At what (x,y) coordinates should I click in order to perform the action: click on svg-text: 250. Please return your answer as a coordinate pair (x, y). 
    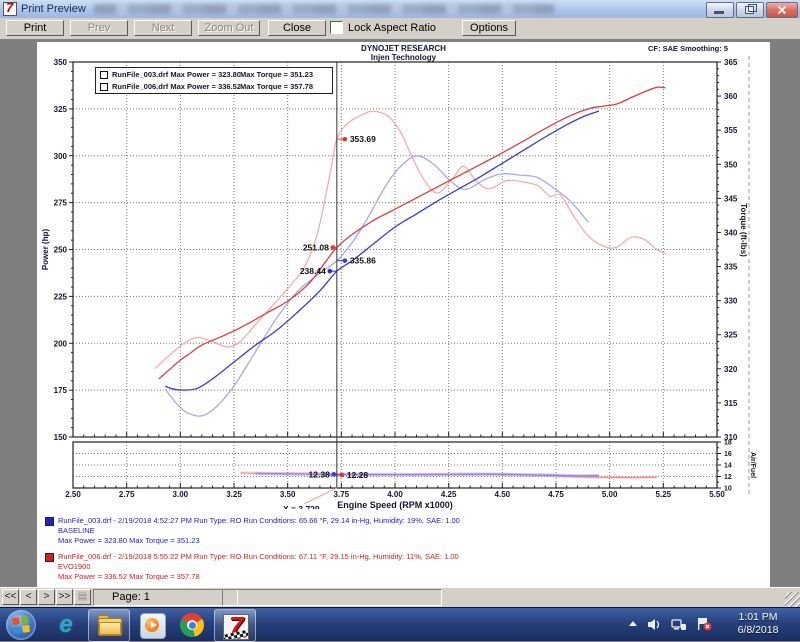
    Looking at the image, I should click on (61, 250).